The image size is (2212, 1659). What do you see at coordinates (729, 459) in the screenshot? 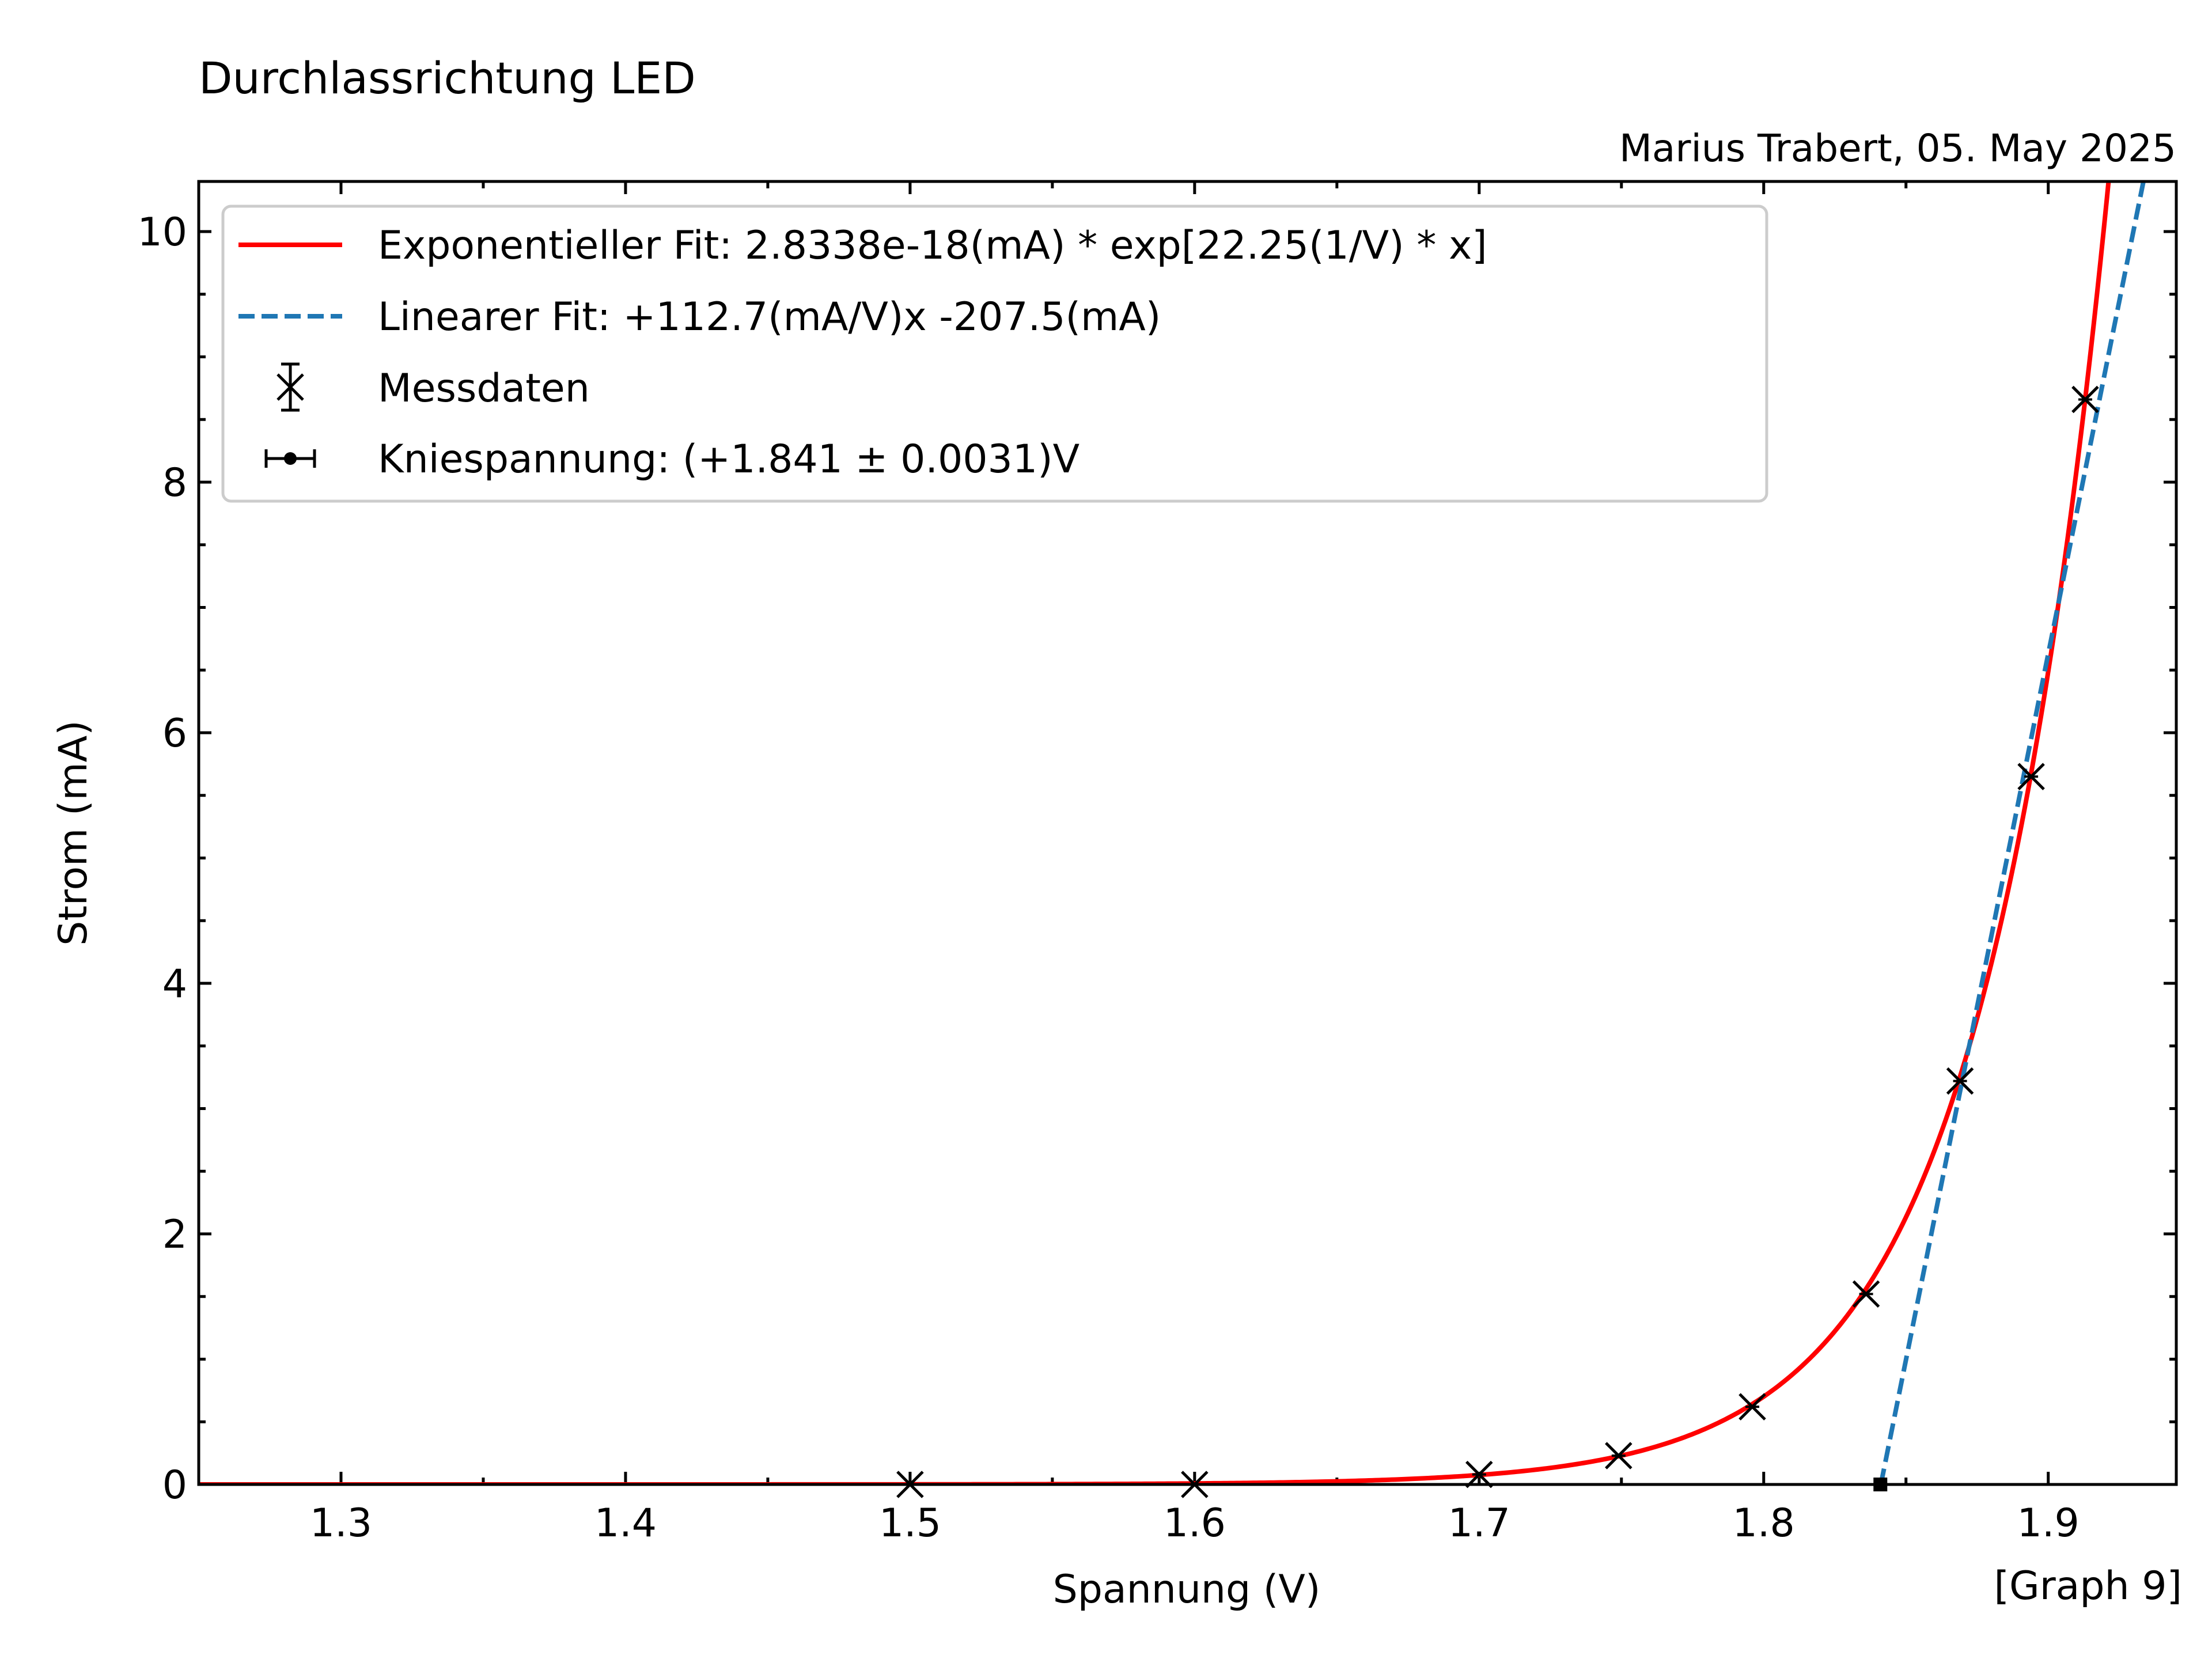
I see `legend-kniespannung-label: Kniespannung: (+1.841 ± 0.0031)V` at bounding box center [729, 459].